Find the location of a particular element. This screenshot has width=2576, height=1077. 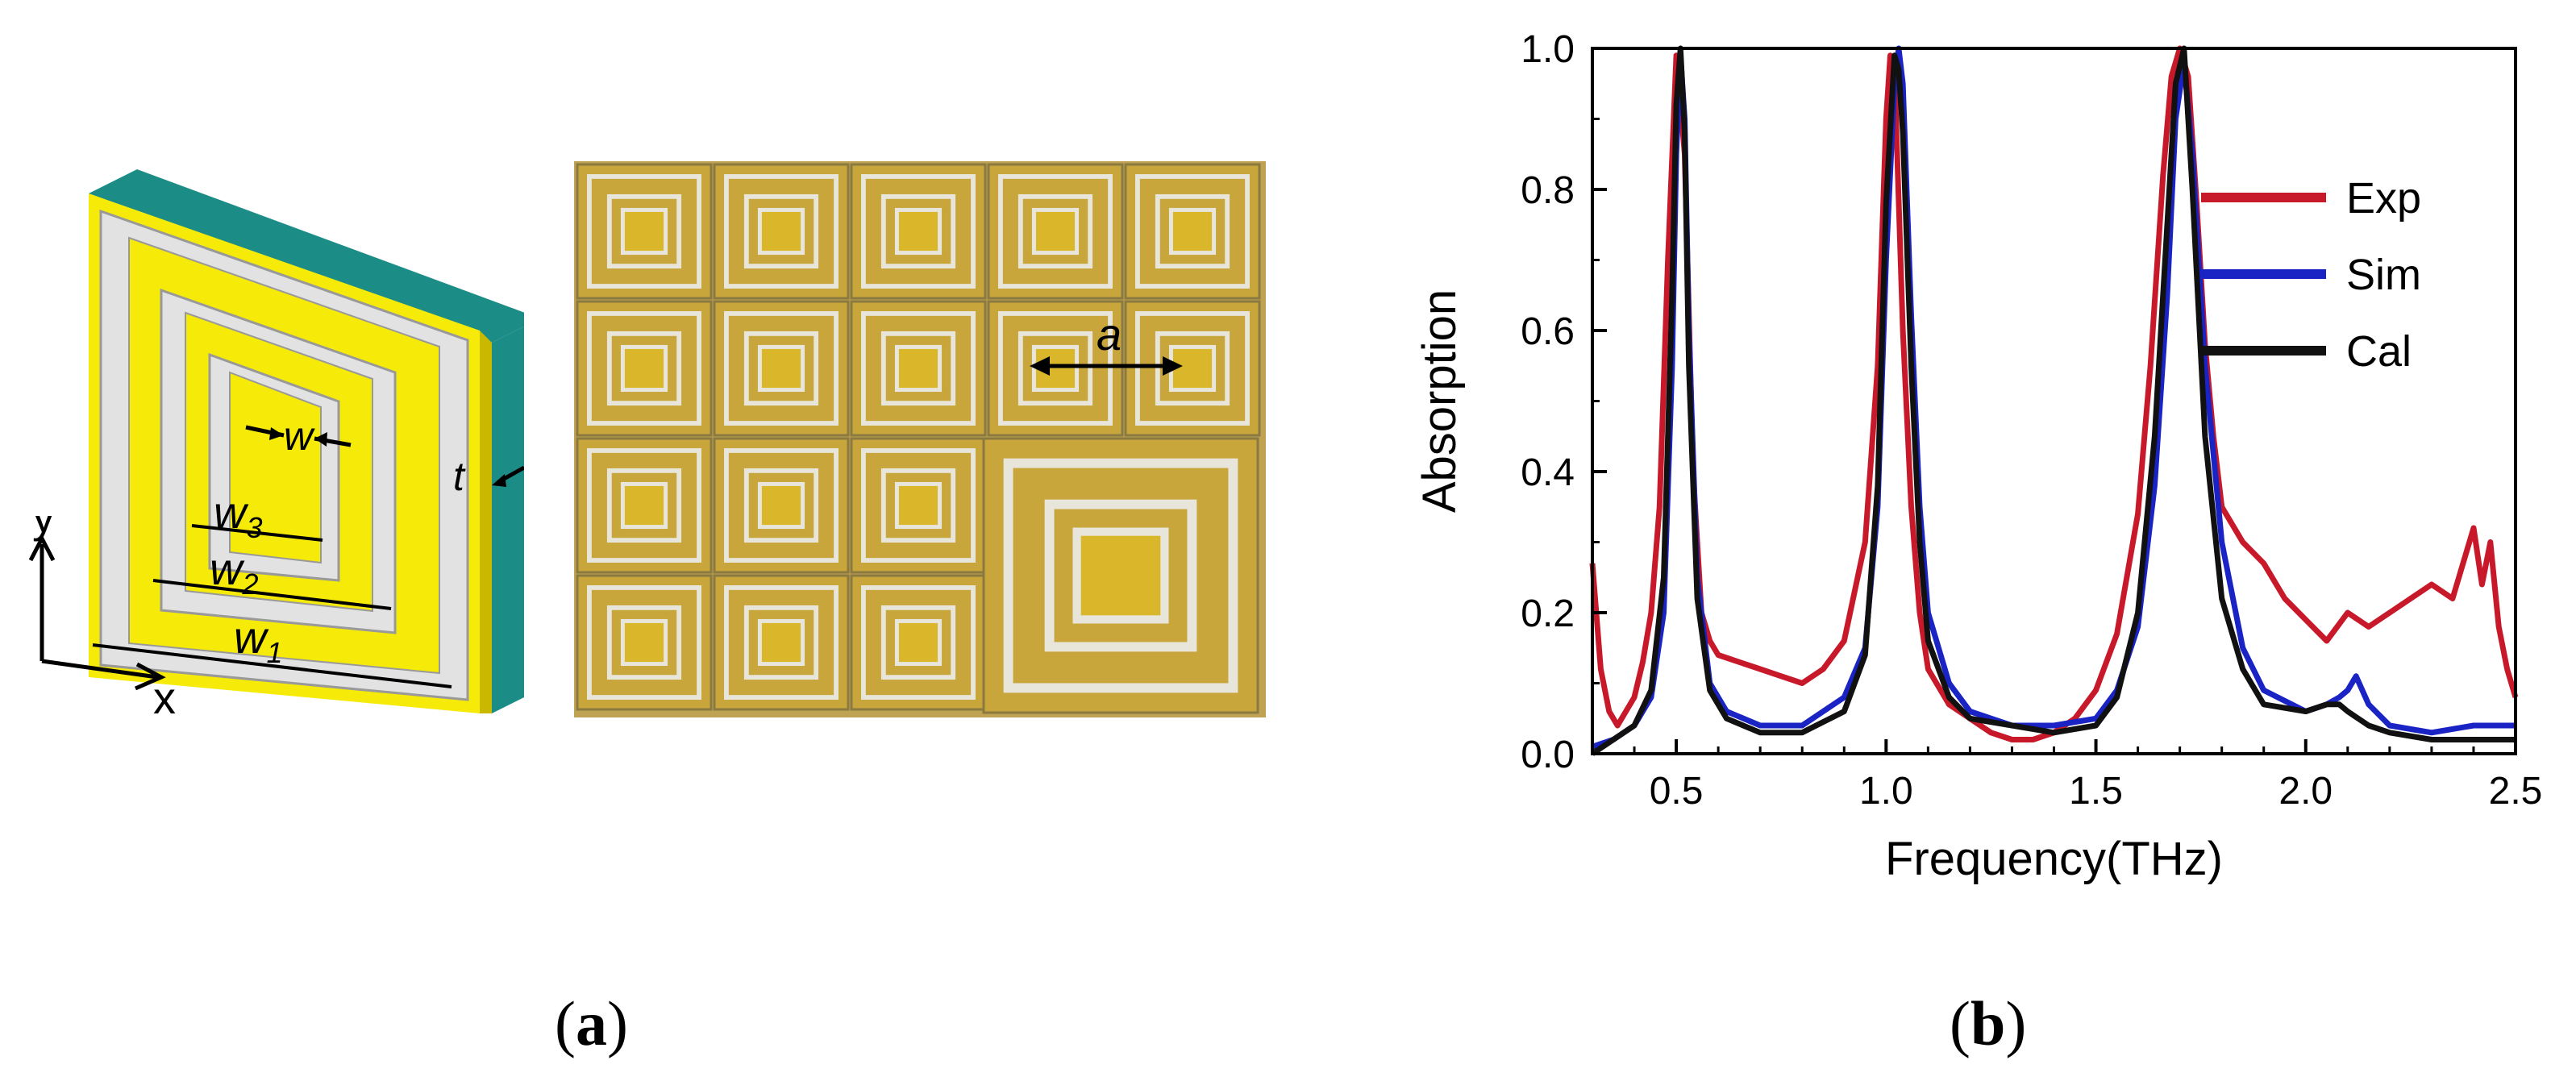

cell-r2-c2-outer-ring is located at coordinates (918, 506).